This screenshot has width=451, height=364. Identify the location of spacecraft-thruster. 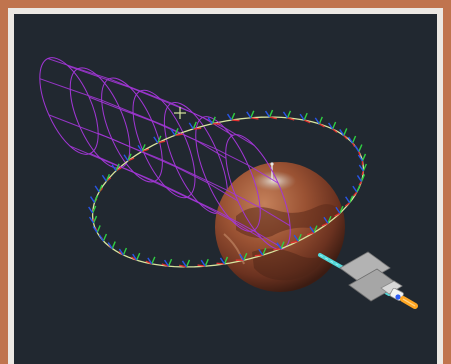
(398, 297).